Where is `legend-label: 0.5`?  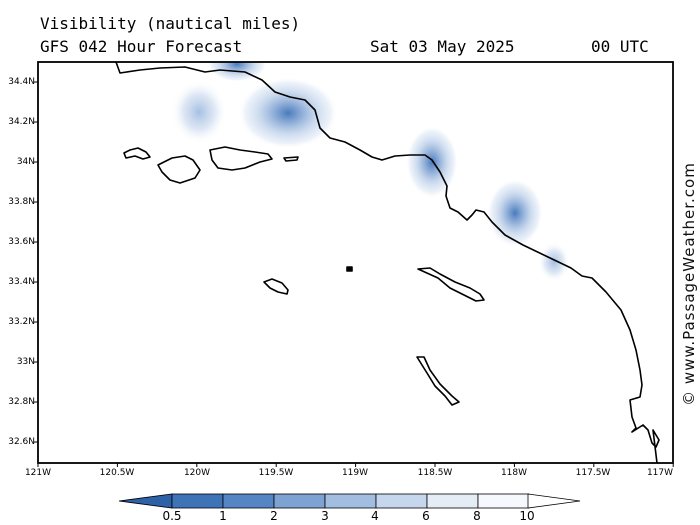 legend-label: 0.5 is located at coordinates (172, 516).